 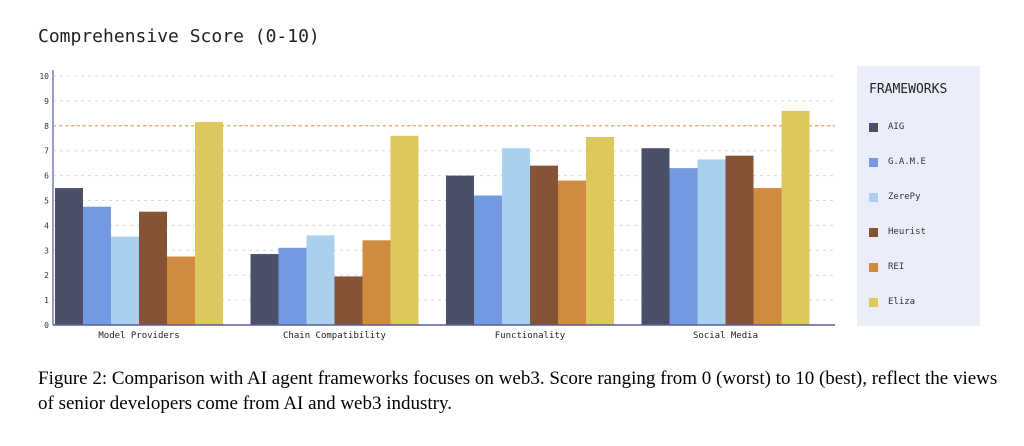 What do you see at coordinates (886, 127) in the screenshot?
I see `legend-item: AIG` at bounding box center [886, 127].